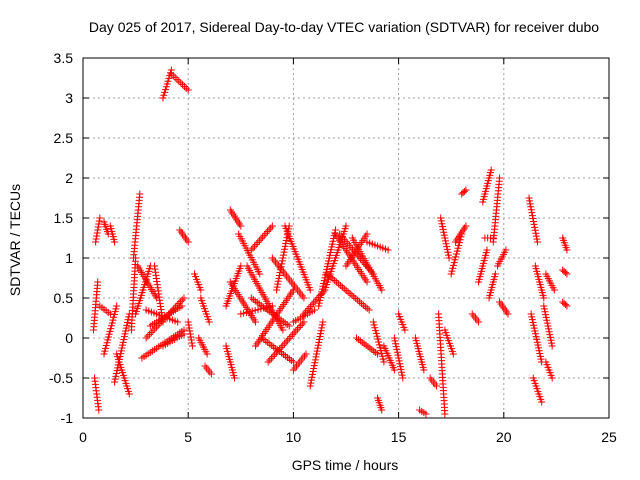 The image size is (640, 480). I want to click on x-tick-label: 25, so click(609, 437).